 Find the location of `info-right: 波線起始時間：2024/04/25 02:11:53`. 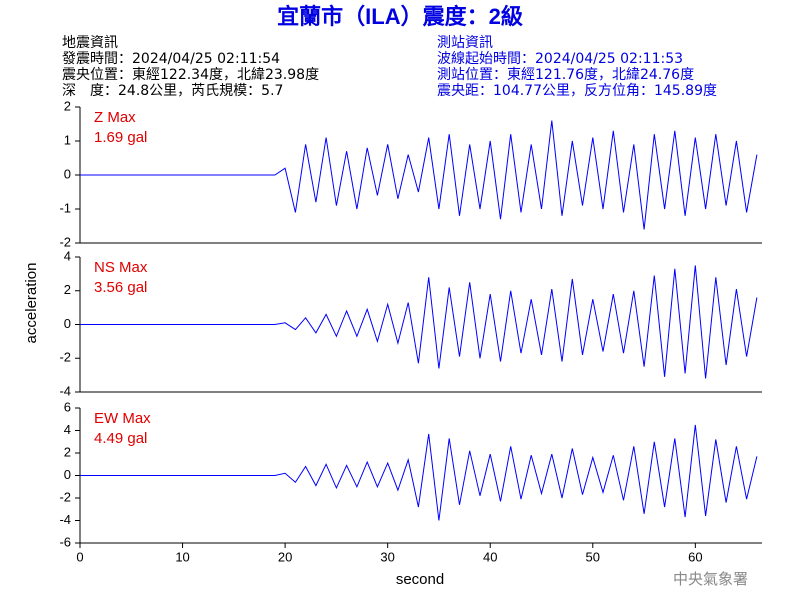

info-right: 波線起始時間：2024/04/25 02:11:53 is located at coordinates (560, 59).